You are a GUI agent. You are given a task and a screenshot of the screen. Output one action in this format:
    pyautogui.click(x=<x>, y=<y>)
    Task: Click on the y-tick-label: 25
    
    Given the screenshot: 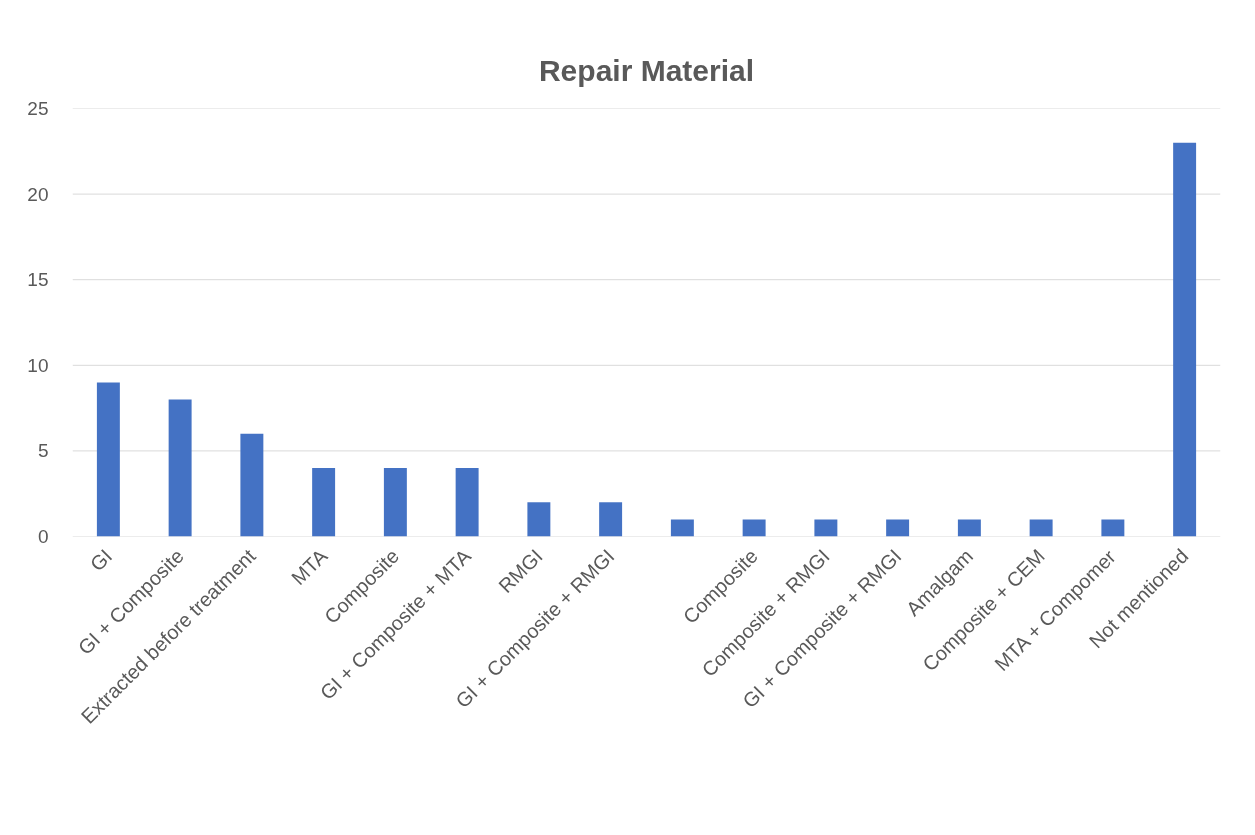 What is the action you would take?
    pyautogui.click(x=38, y=108)
    